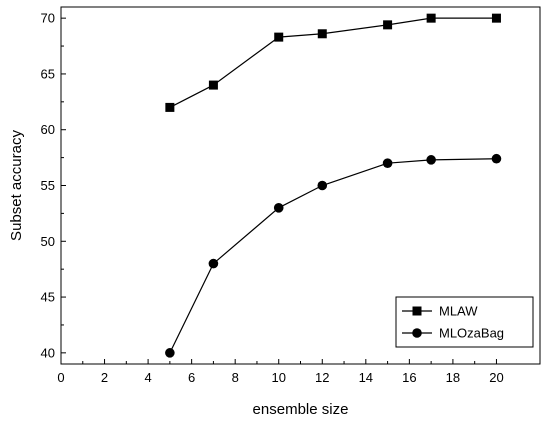 This screenshot has width=550, height=424. What do you see at coordinates (471, 333) in the screenshot?
I see `legend-label: MLOzaBag` at bounding box center [471, 333].